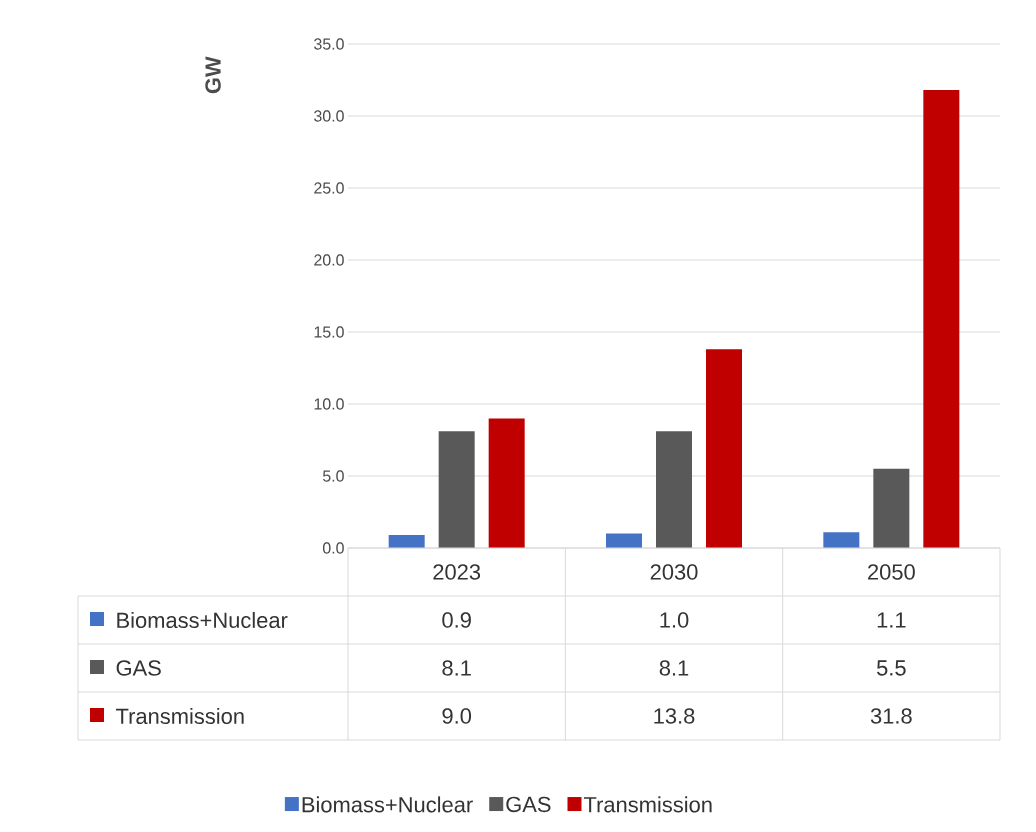  I want to click on data-label: 0.9, so click(456, 620).